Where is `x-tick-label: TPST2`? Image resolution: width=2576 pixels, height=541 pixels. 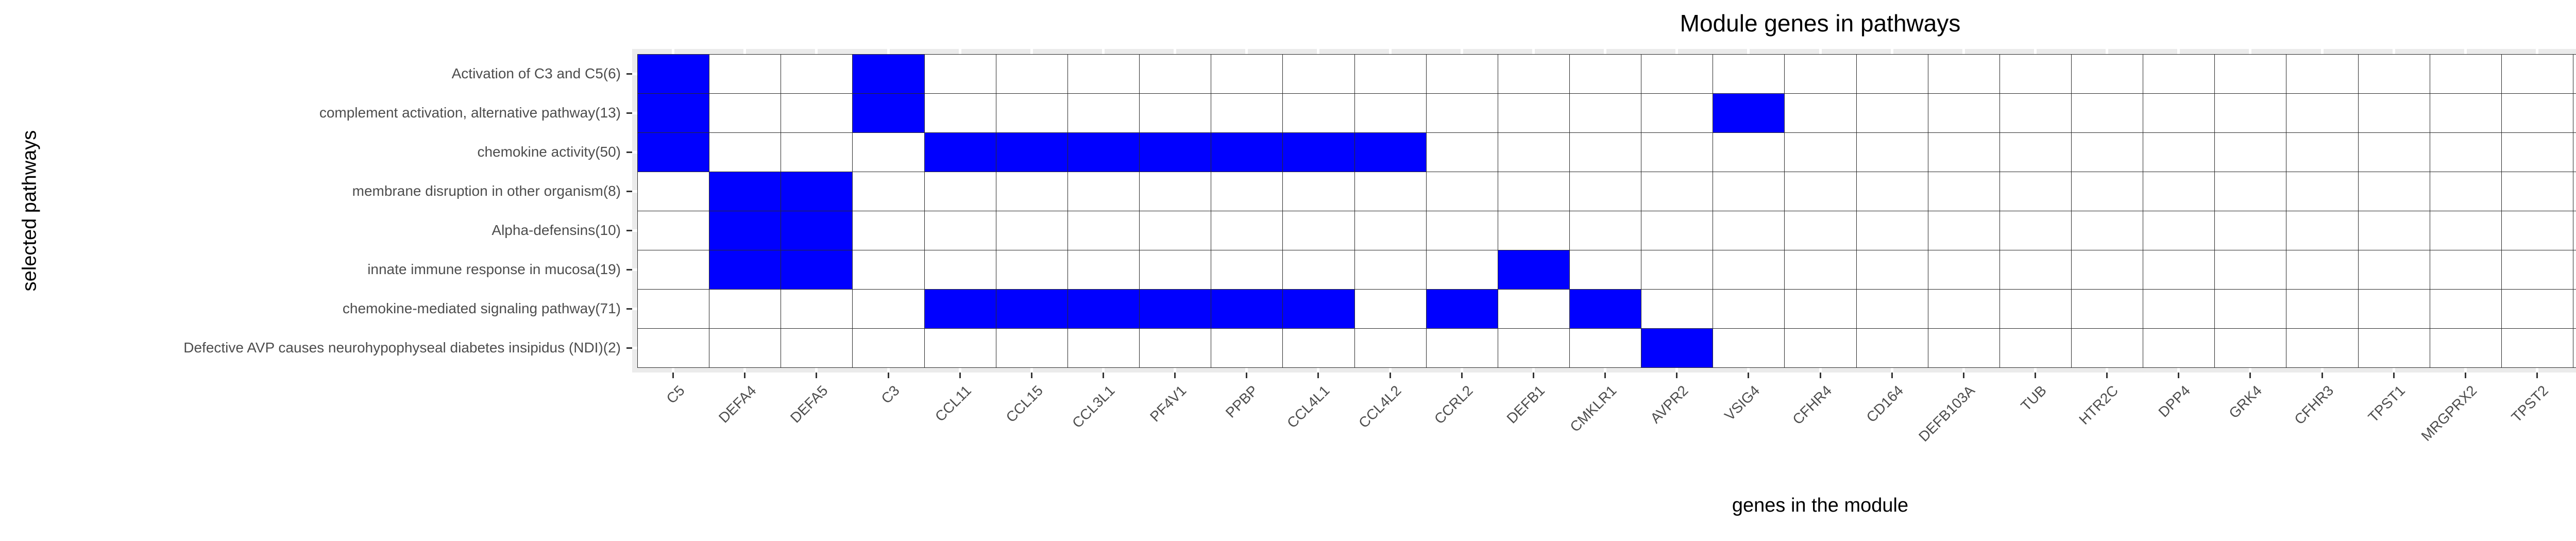 x-tick-label: TPST2 is located at coordinates (2530, 404).